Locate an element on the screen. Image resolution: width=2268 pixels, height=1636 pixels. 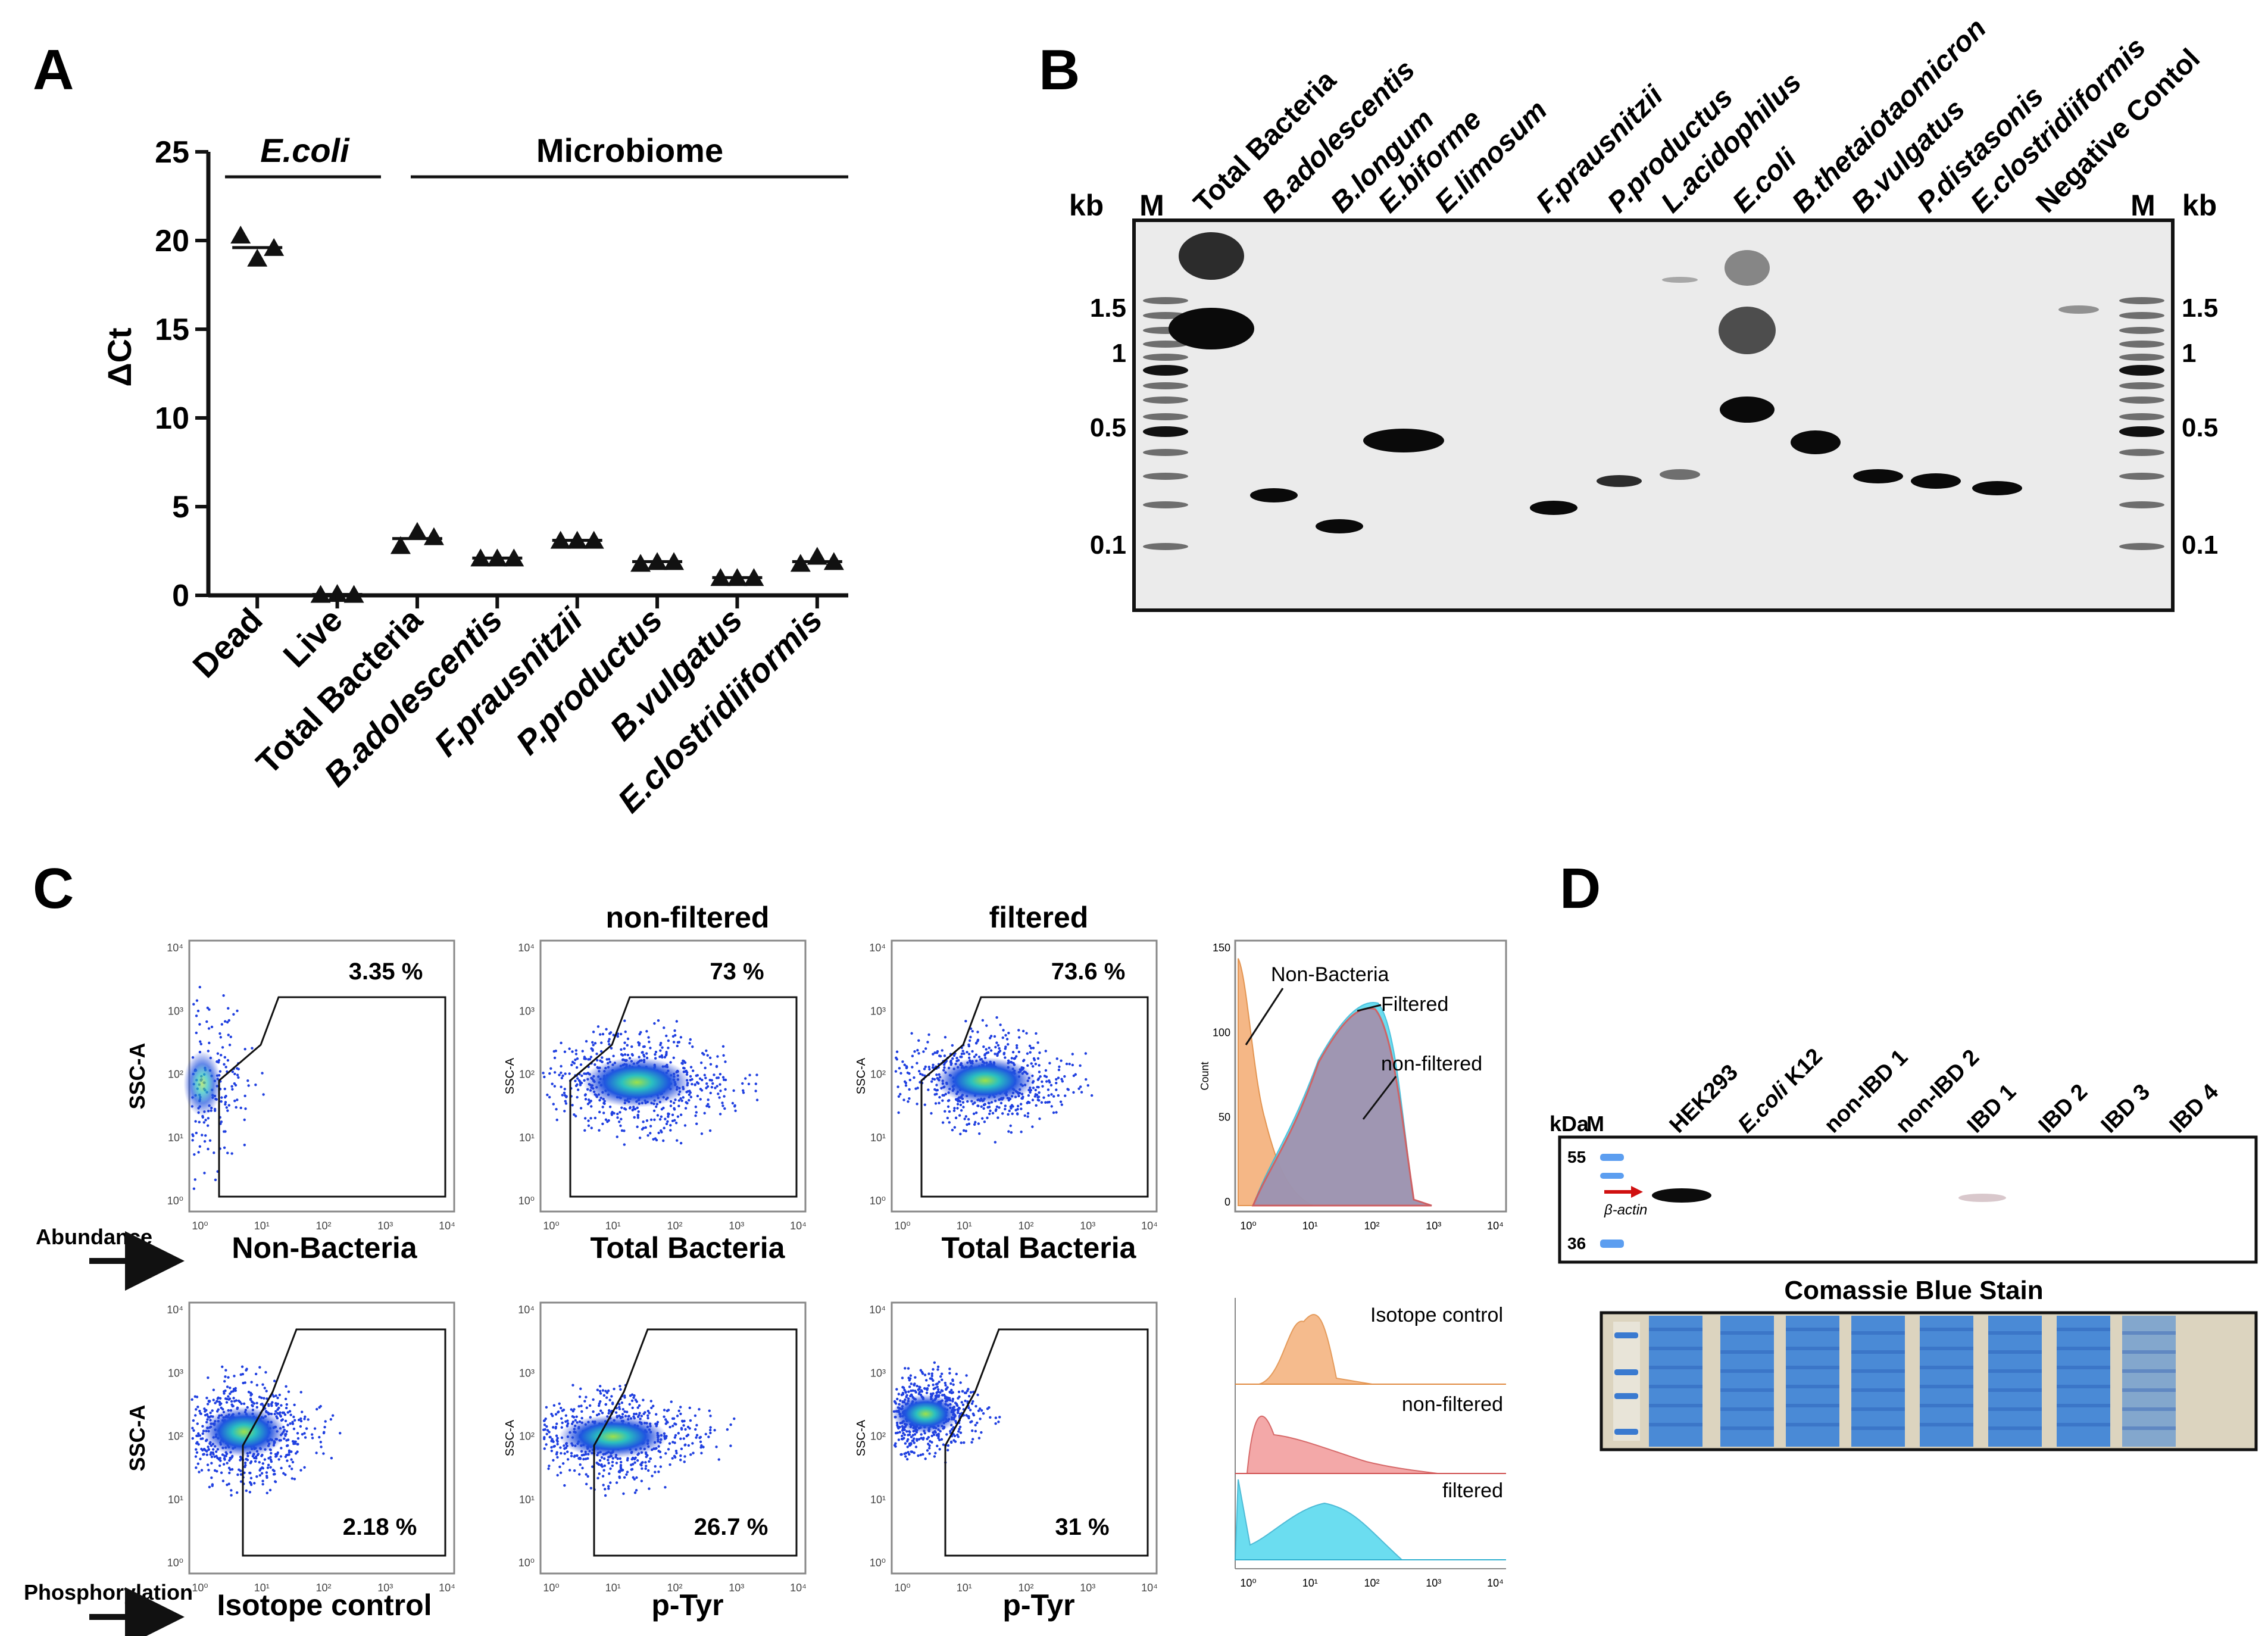
hist-y-tick: 150 is located at coordinates (1221, 948).